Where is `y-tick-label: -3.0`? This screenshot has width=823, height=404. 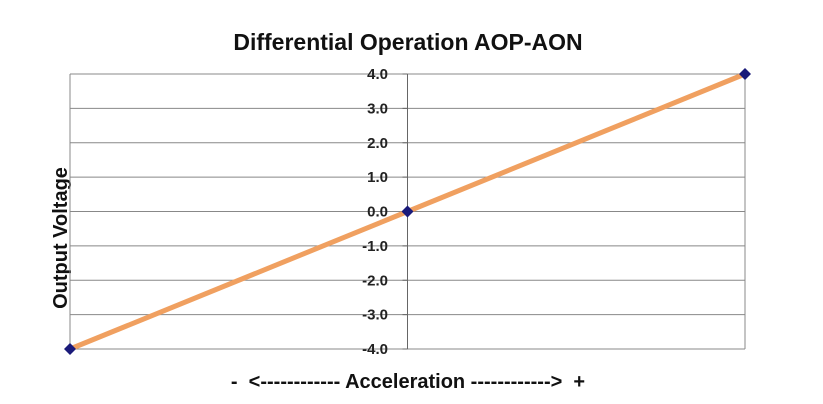
y-tick-label: -3.0 is located at coordinates (375, 315).